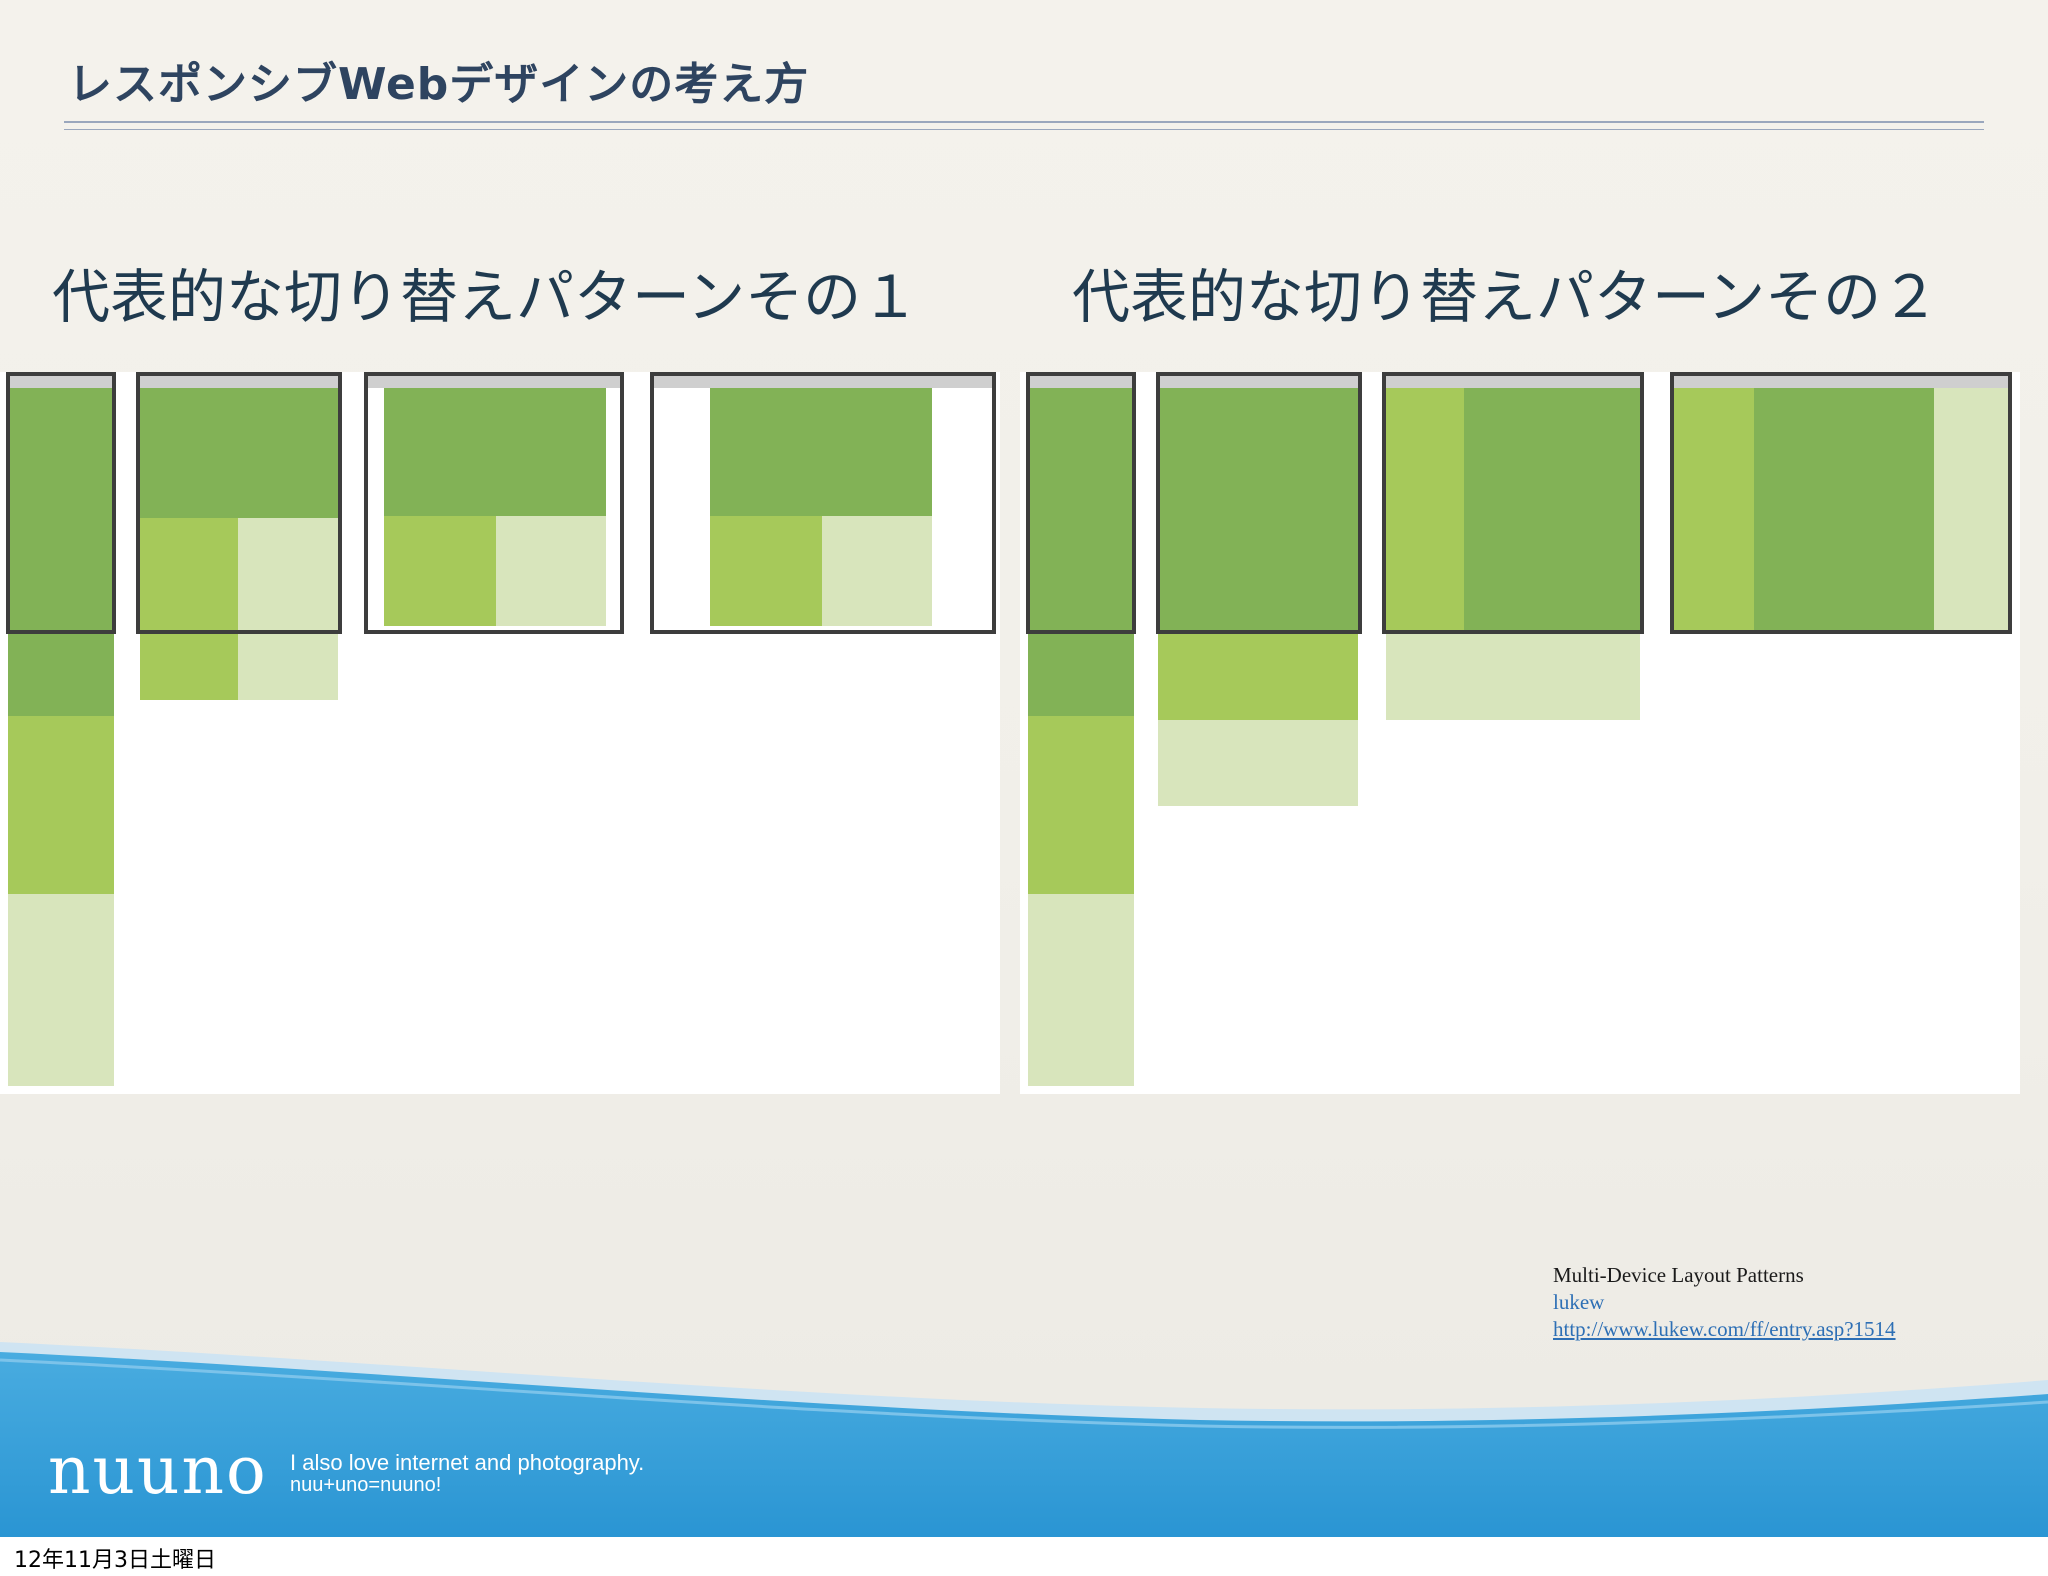 This screenshot has width=2048, height=1576. I want to click on p2-d1-device-frame, so click(1081, 503).